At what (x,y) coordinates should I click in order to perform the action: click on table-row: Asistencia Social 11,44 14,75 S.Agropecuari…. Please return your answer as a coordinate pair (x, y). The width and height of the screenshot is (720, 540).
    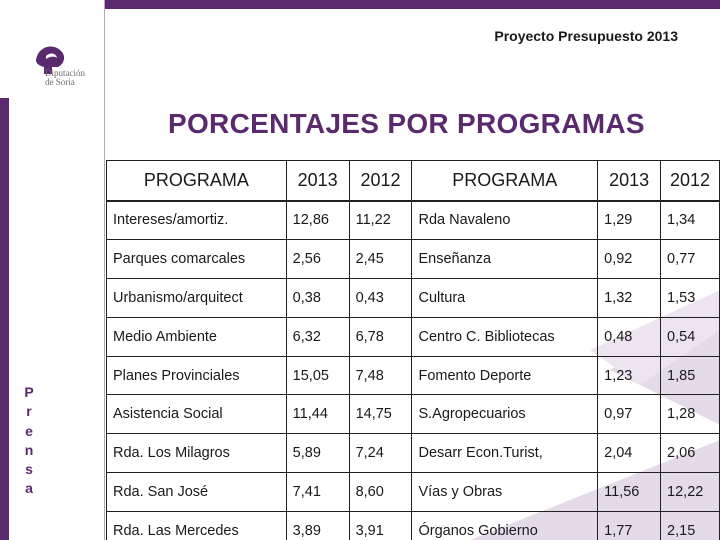
    Looking at the image, I should click on (413, 414).